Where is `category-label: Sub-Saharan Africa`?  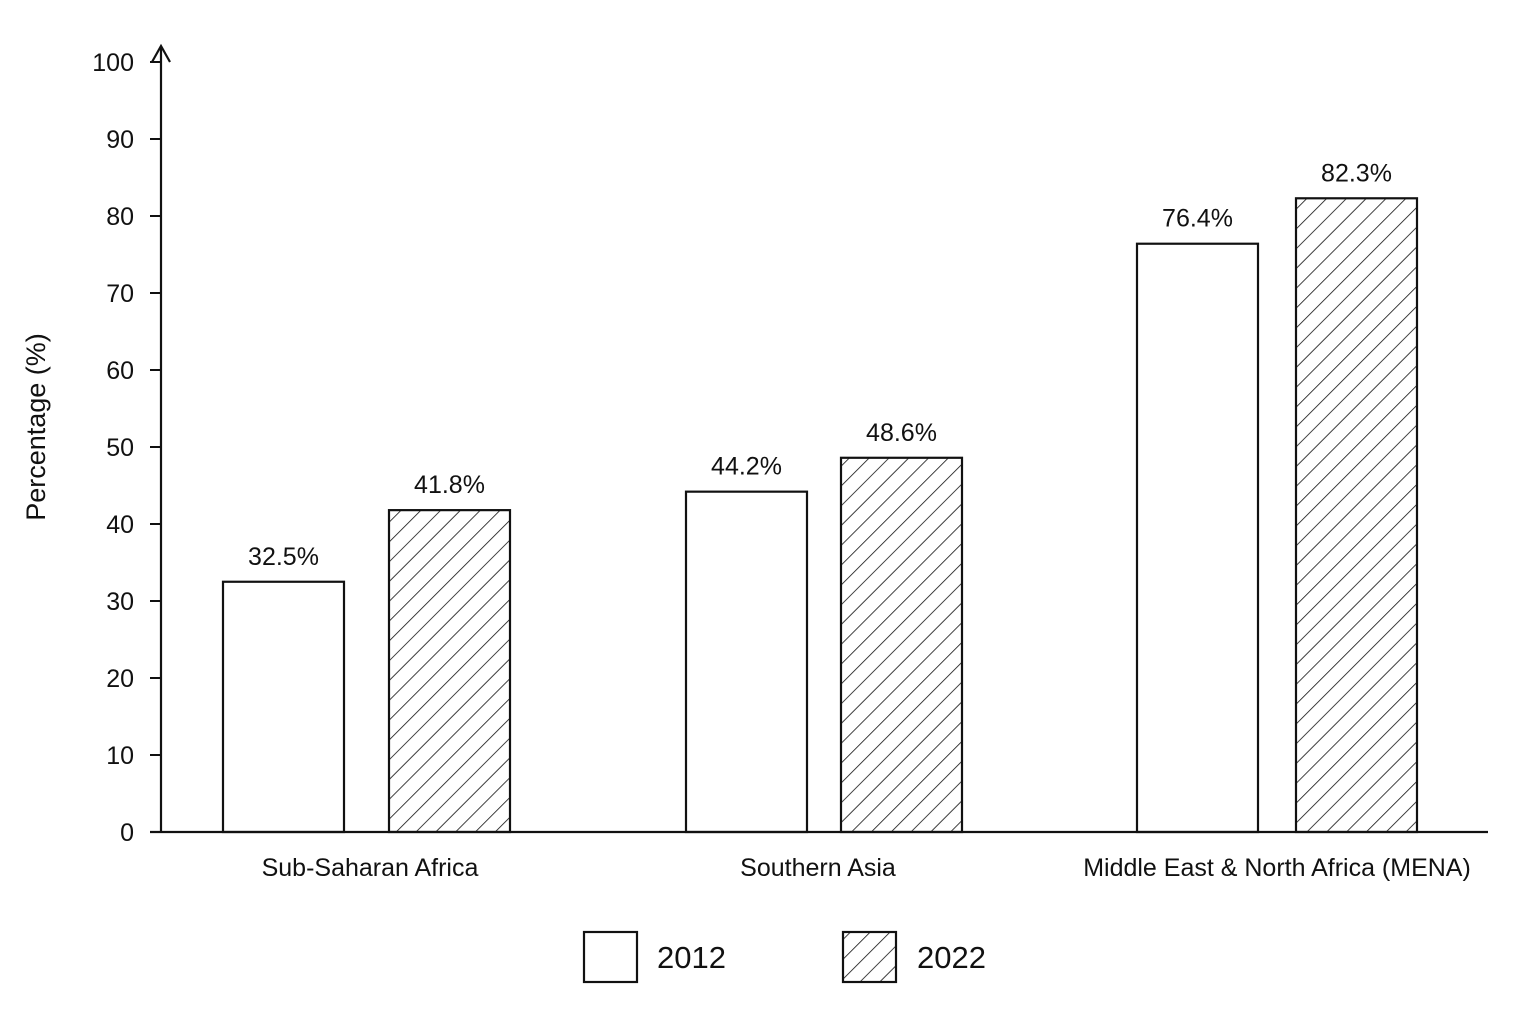
category-label: Sub-Saharan Africa is located at coordinates (370, 868).